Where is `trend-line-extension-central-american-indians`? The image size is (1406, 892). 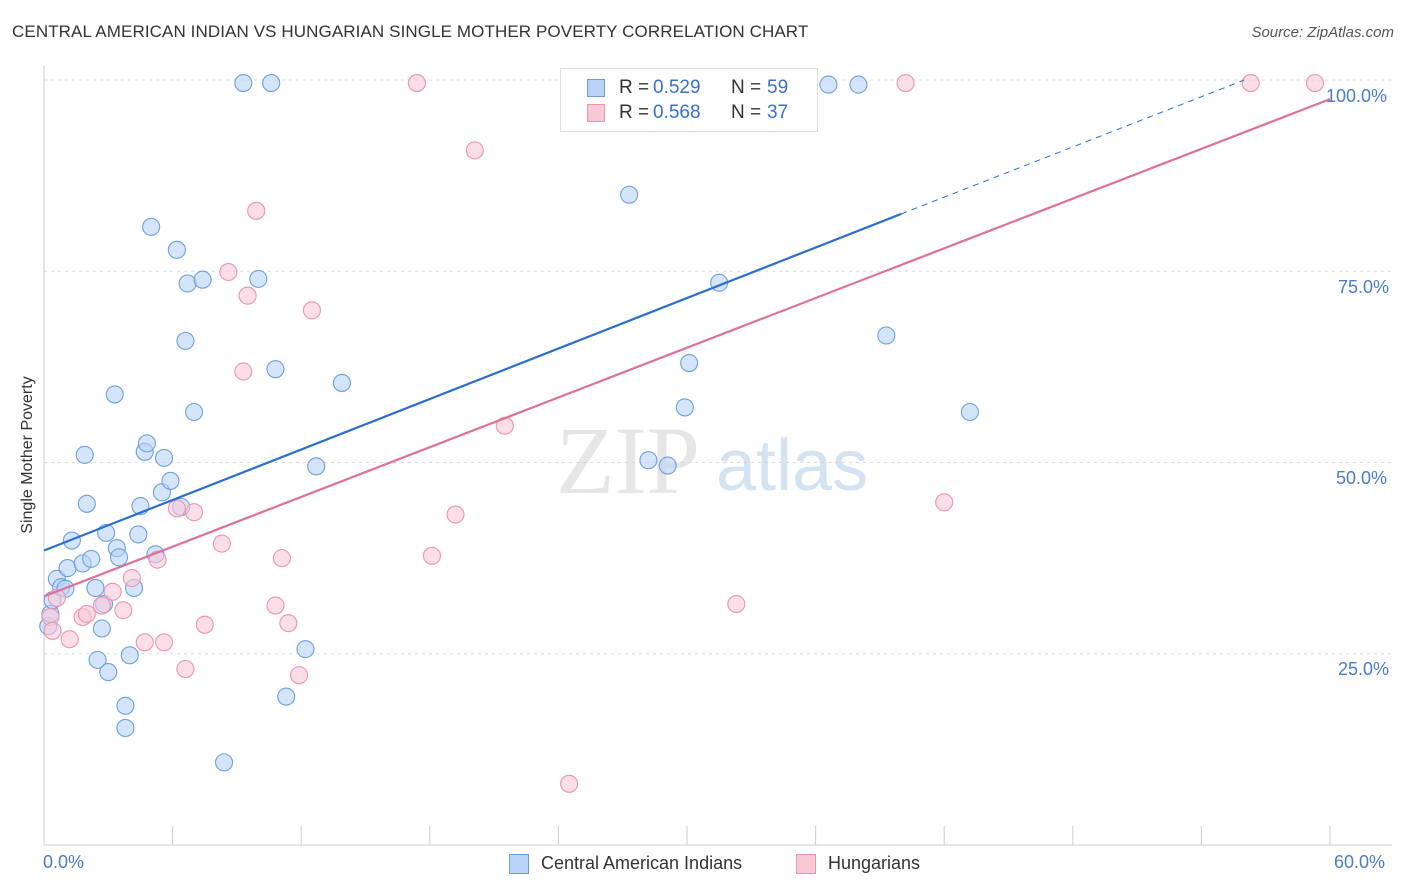 trend-line-extension-central-american-indians is located at coordinates (1073, 147).